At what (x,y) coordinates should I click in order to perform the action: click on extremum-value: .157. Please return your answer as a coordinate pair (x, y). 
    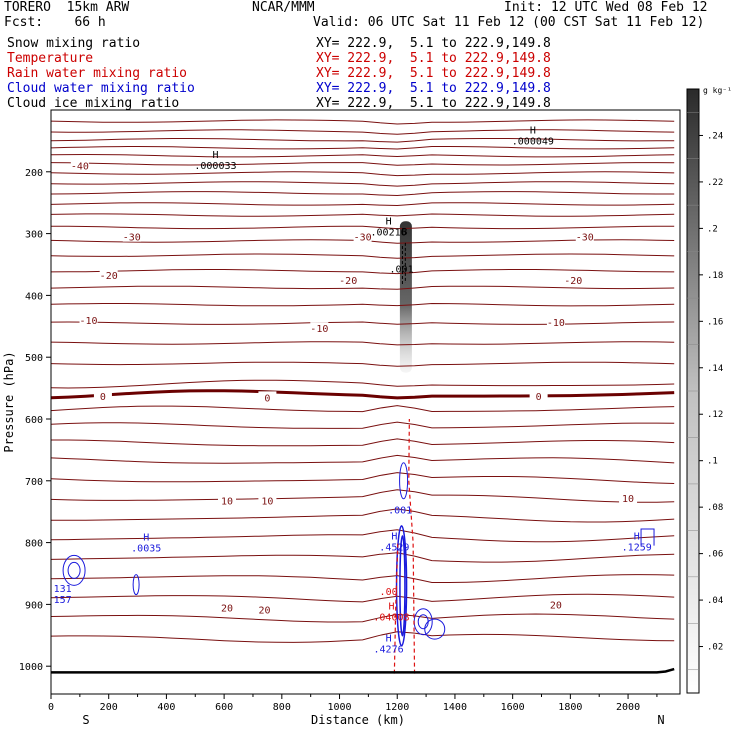
    Looking at the image, I should click on (60, 600).